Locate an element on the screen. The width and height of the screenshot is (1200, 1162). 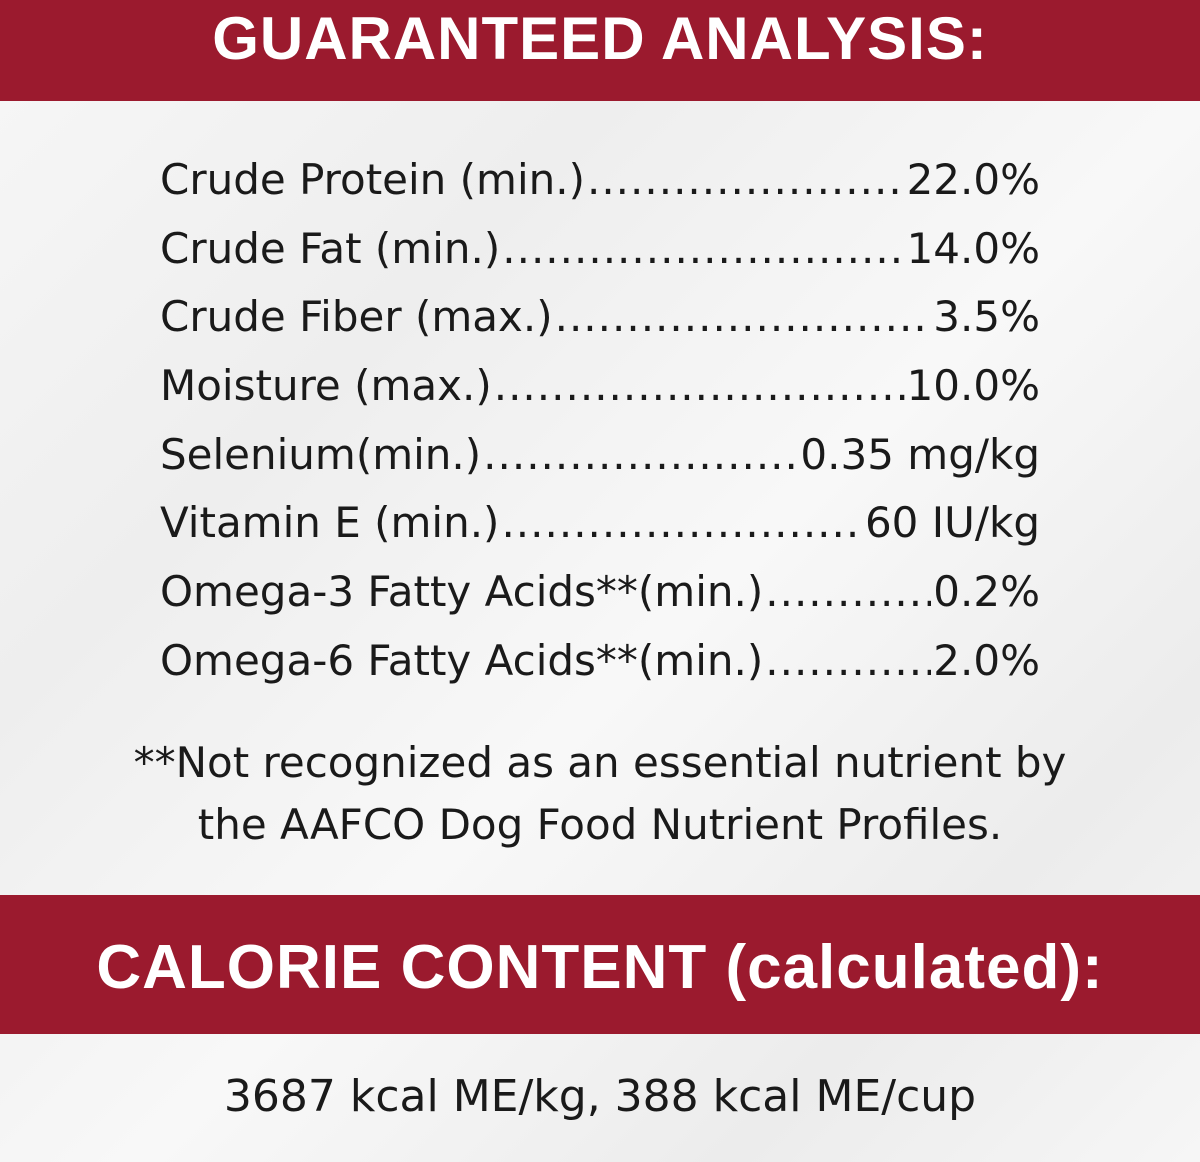
nutrient-label: Omega-3 Fatty Acids**(min.) is located at coordinates (462, 592).